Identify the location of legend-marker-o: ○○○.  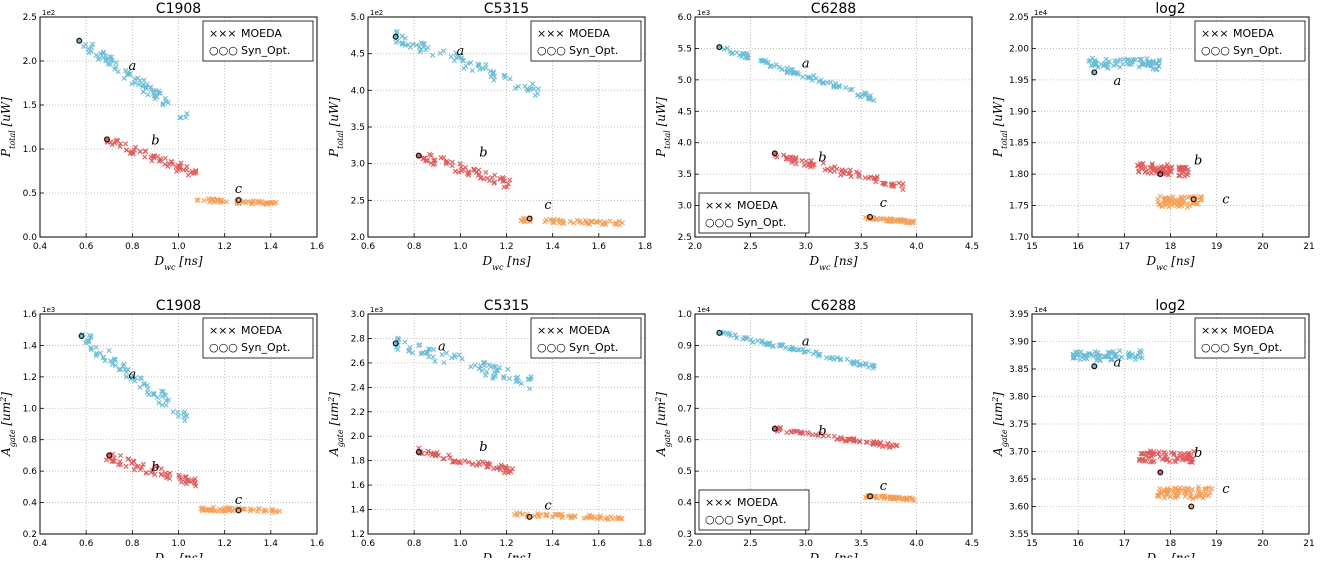
(1215, 50).